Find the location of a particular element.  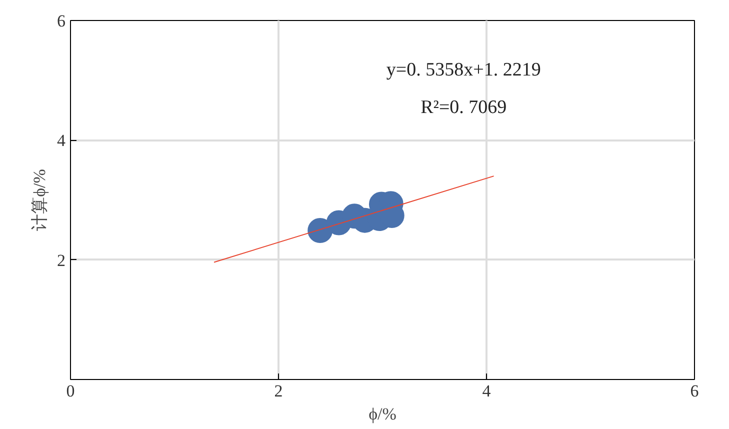

annotation: y=0. 5358x+1. 2219 is located at coordinates (463, 70).